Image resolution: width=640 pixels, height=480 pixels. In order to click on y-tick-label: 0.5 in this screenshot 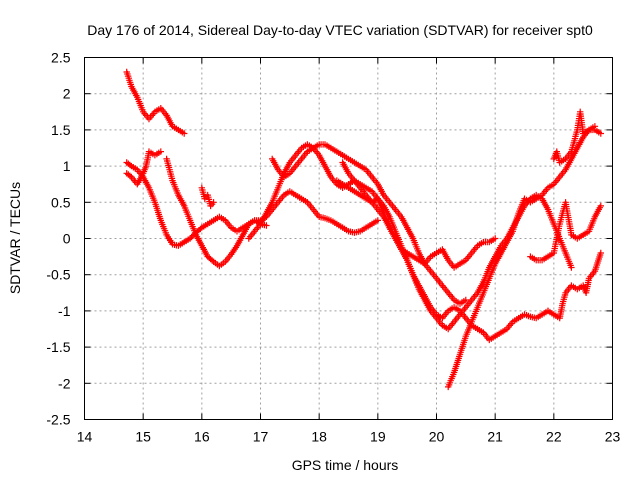, I will do `click(61, 202)`.